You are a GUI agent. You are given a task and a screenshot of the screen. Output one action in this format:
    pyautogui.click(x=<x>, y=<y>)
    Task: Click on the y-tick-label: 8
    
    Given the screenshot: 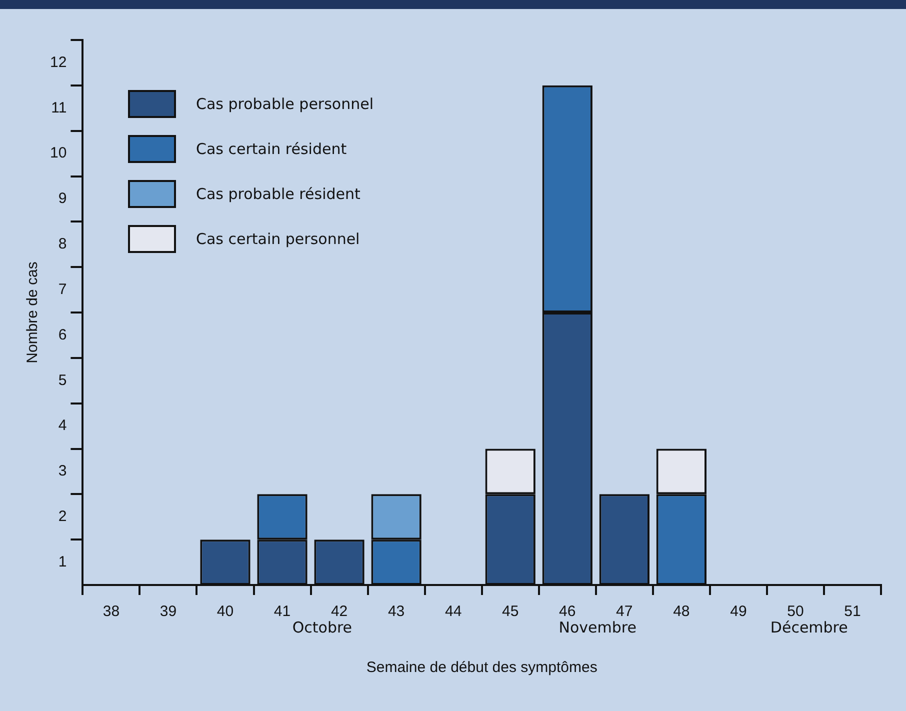 What is the action you would take?
    pyautogui.click(x=62, y=244)
    